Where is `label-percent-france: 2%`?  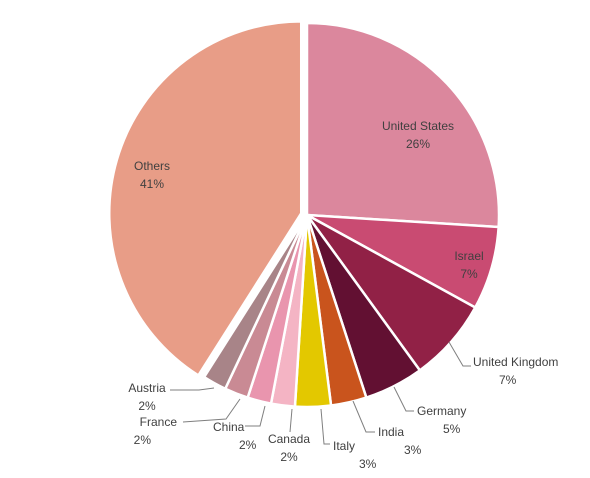 label-percent-france: 2% is located at coordinates (143, 440).